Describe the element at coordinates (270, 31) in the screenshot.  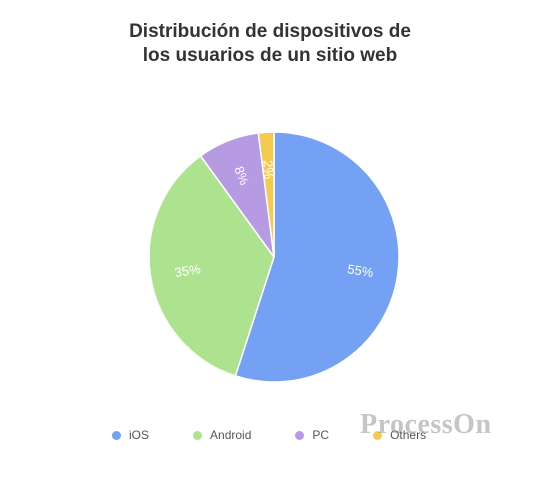
I see `chart-title-line-1: Distribución de dispositivos de` at that location.